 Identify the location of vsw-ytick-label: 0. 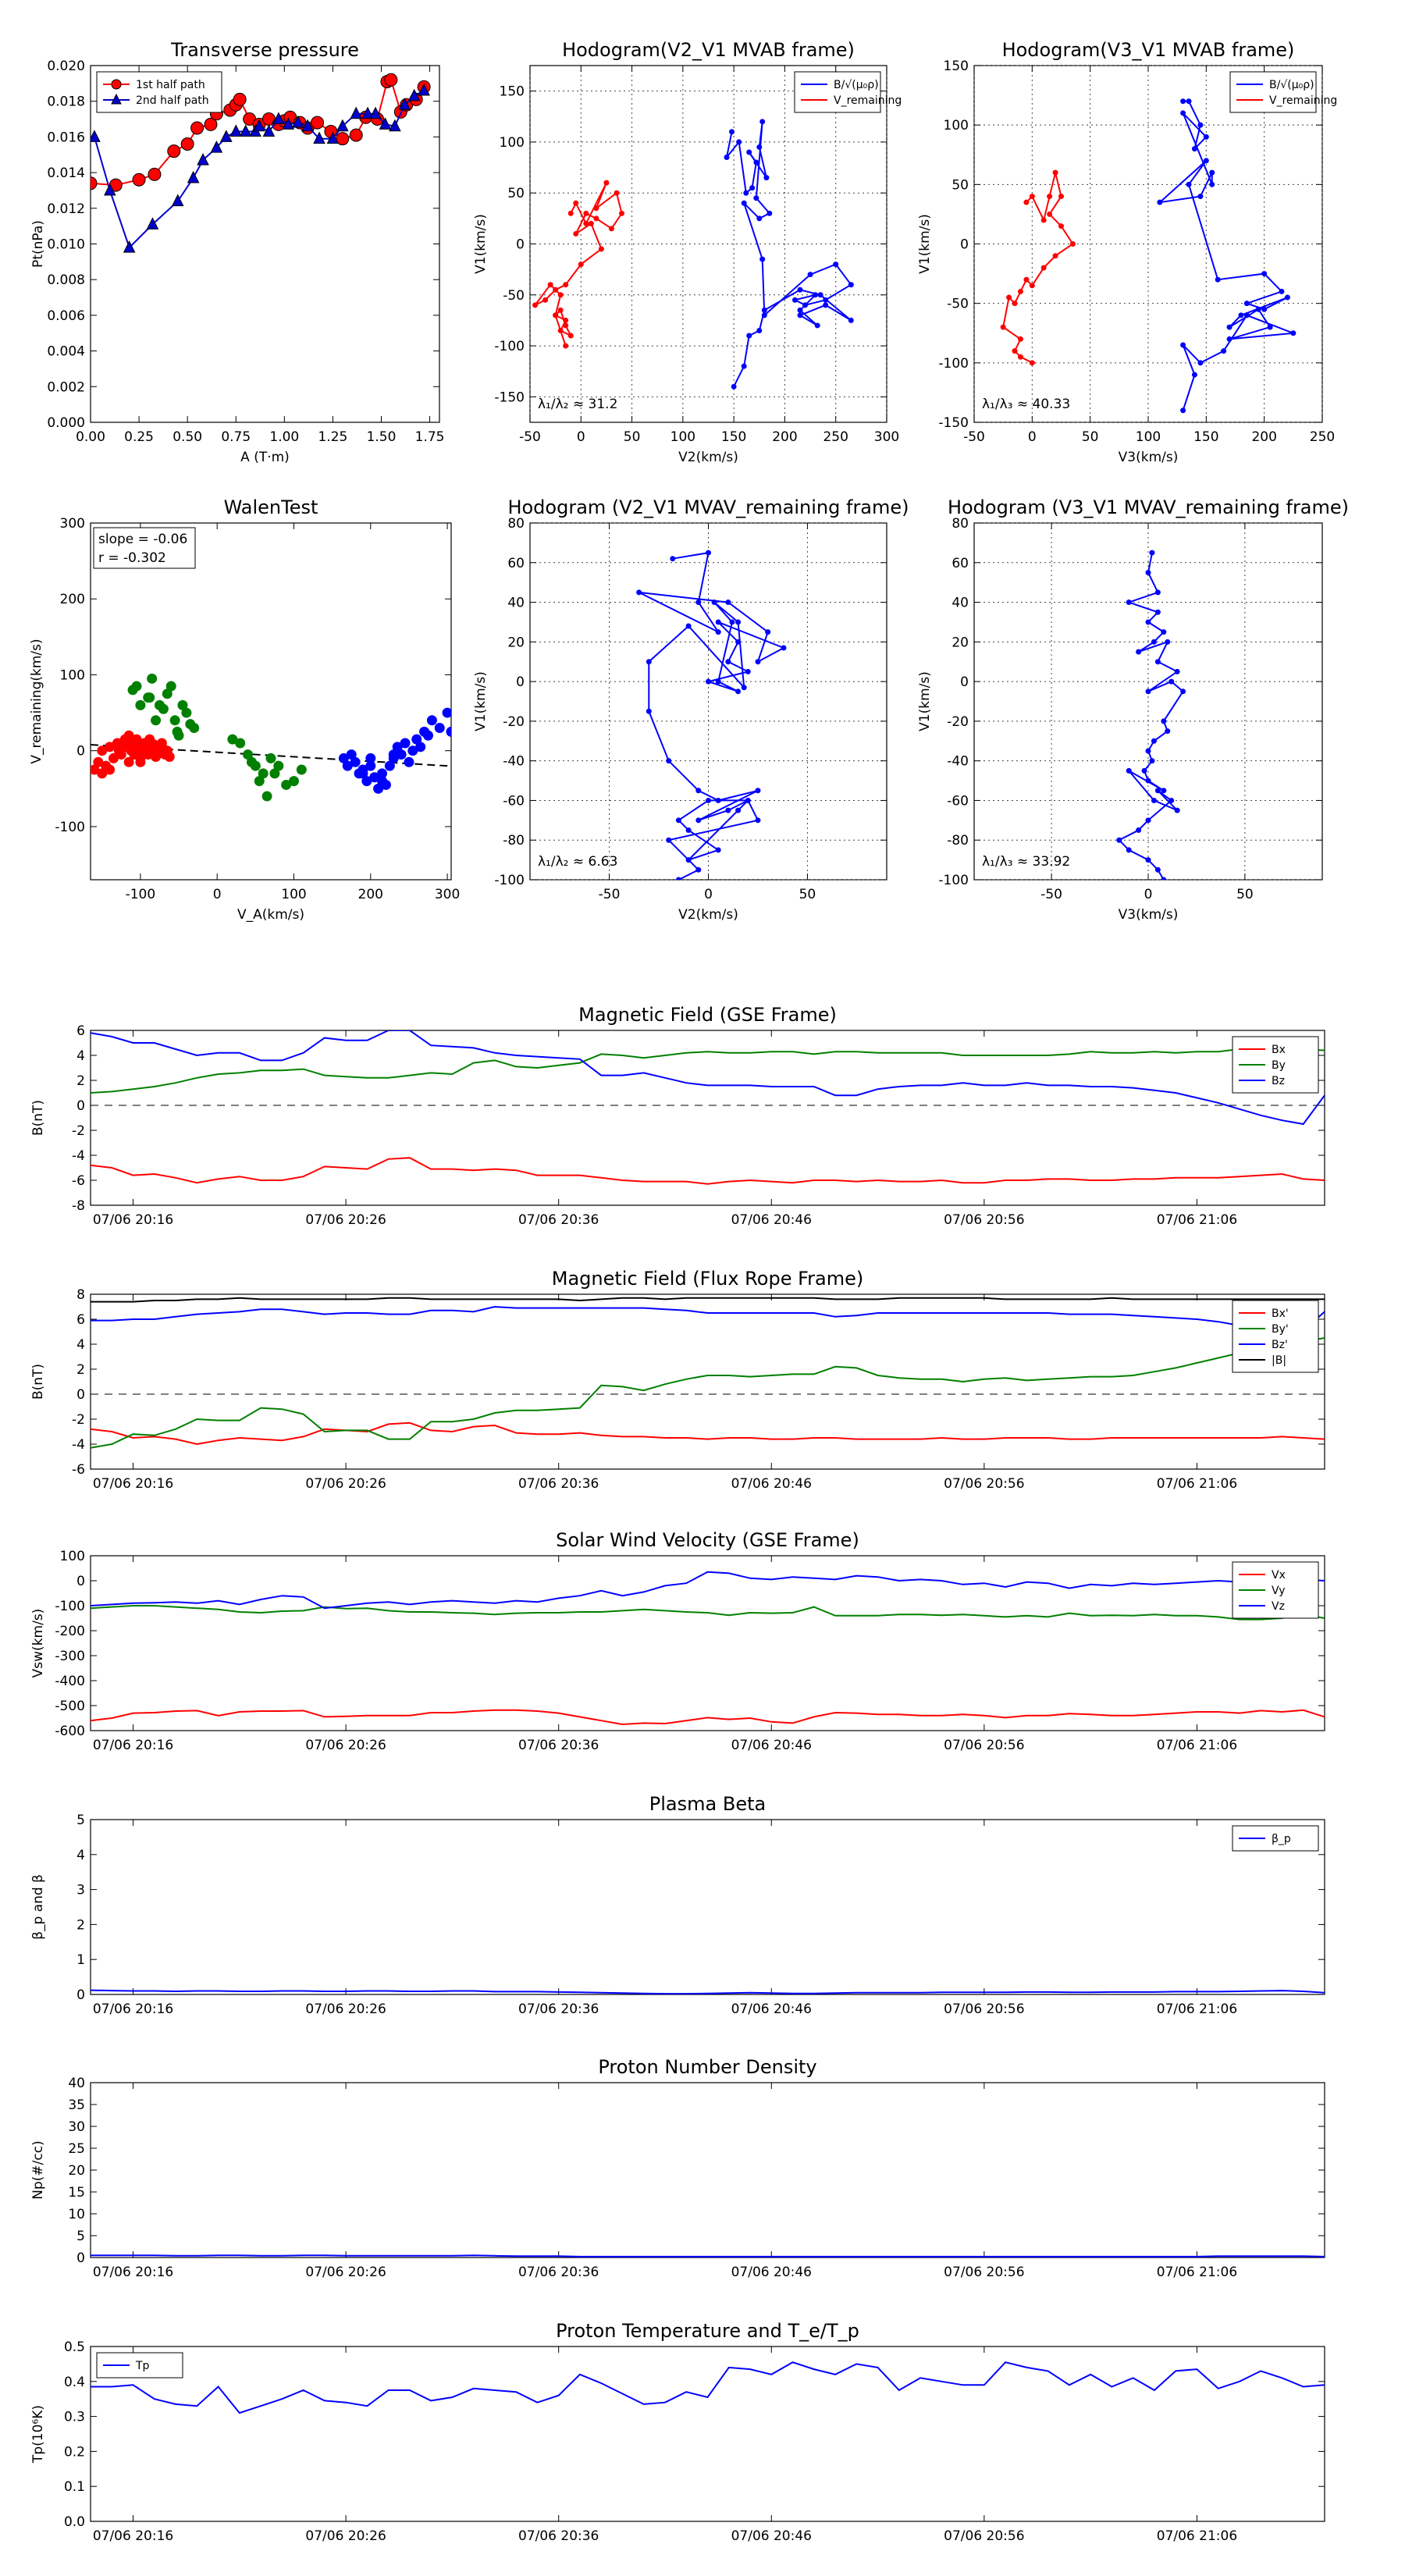
(81, 1581).